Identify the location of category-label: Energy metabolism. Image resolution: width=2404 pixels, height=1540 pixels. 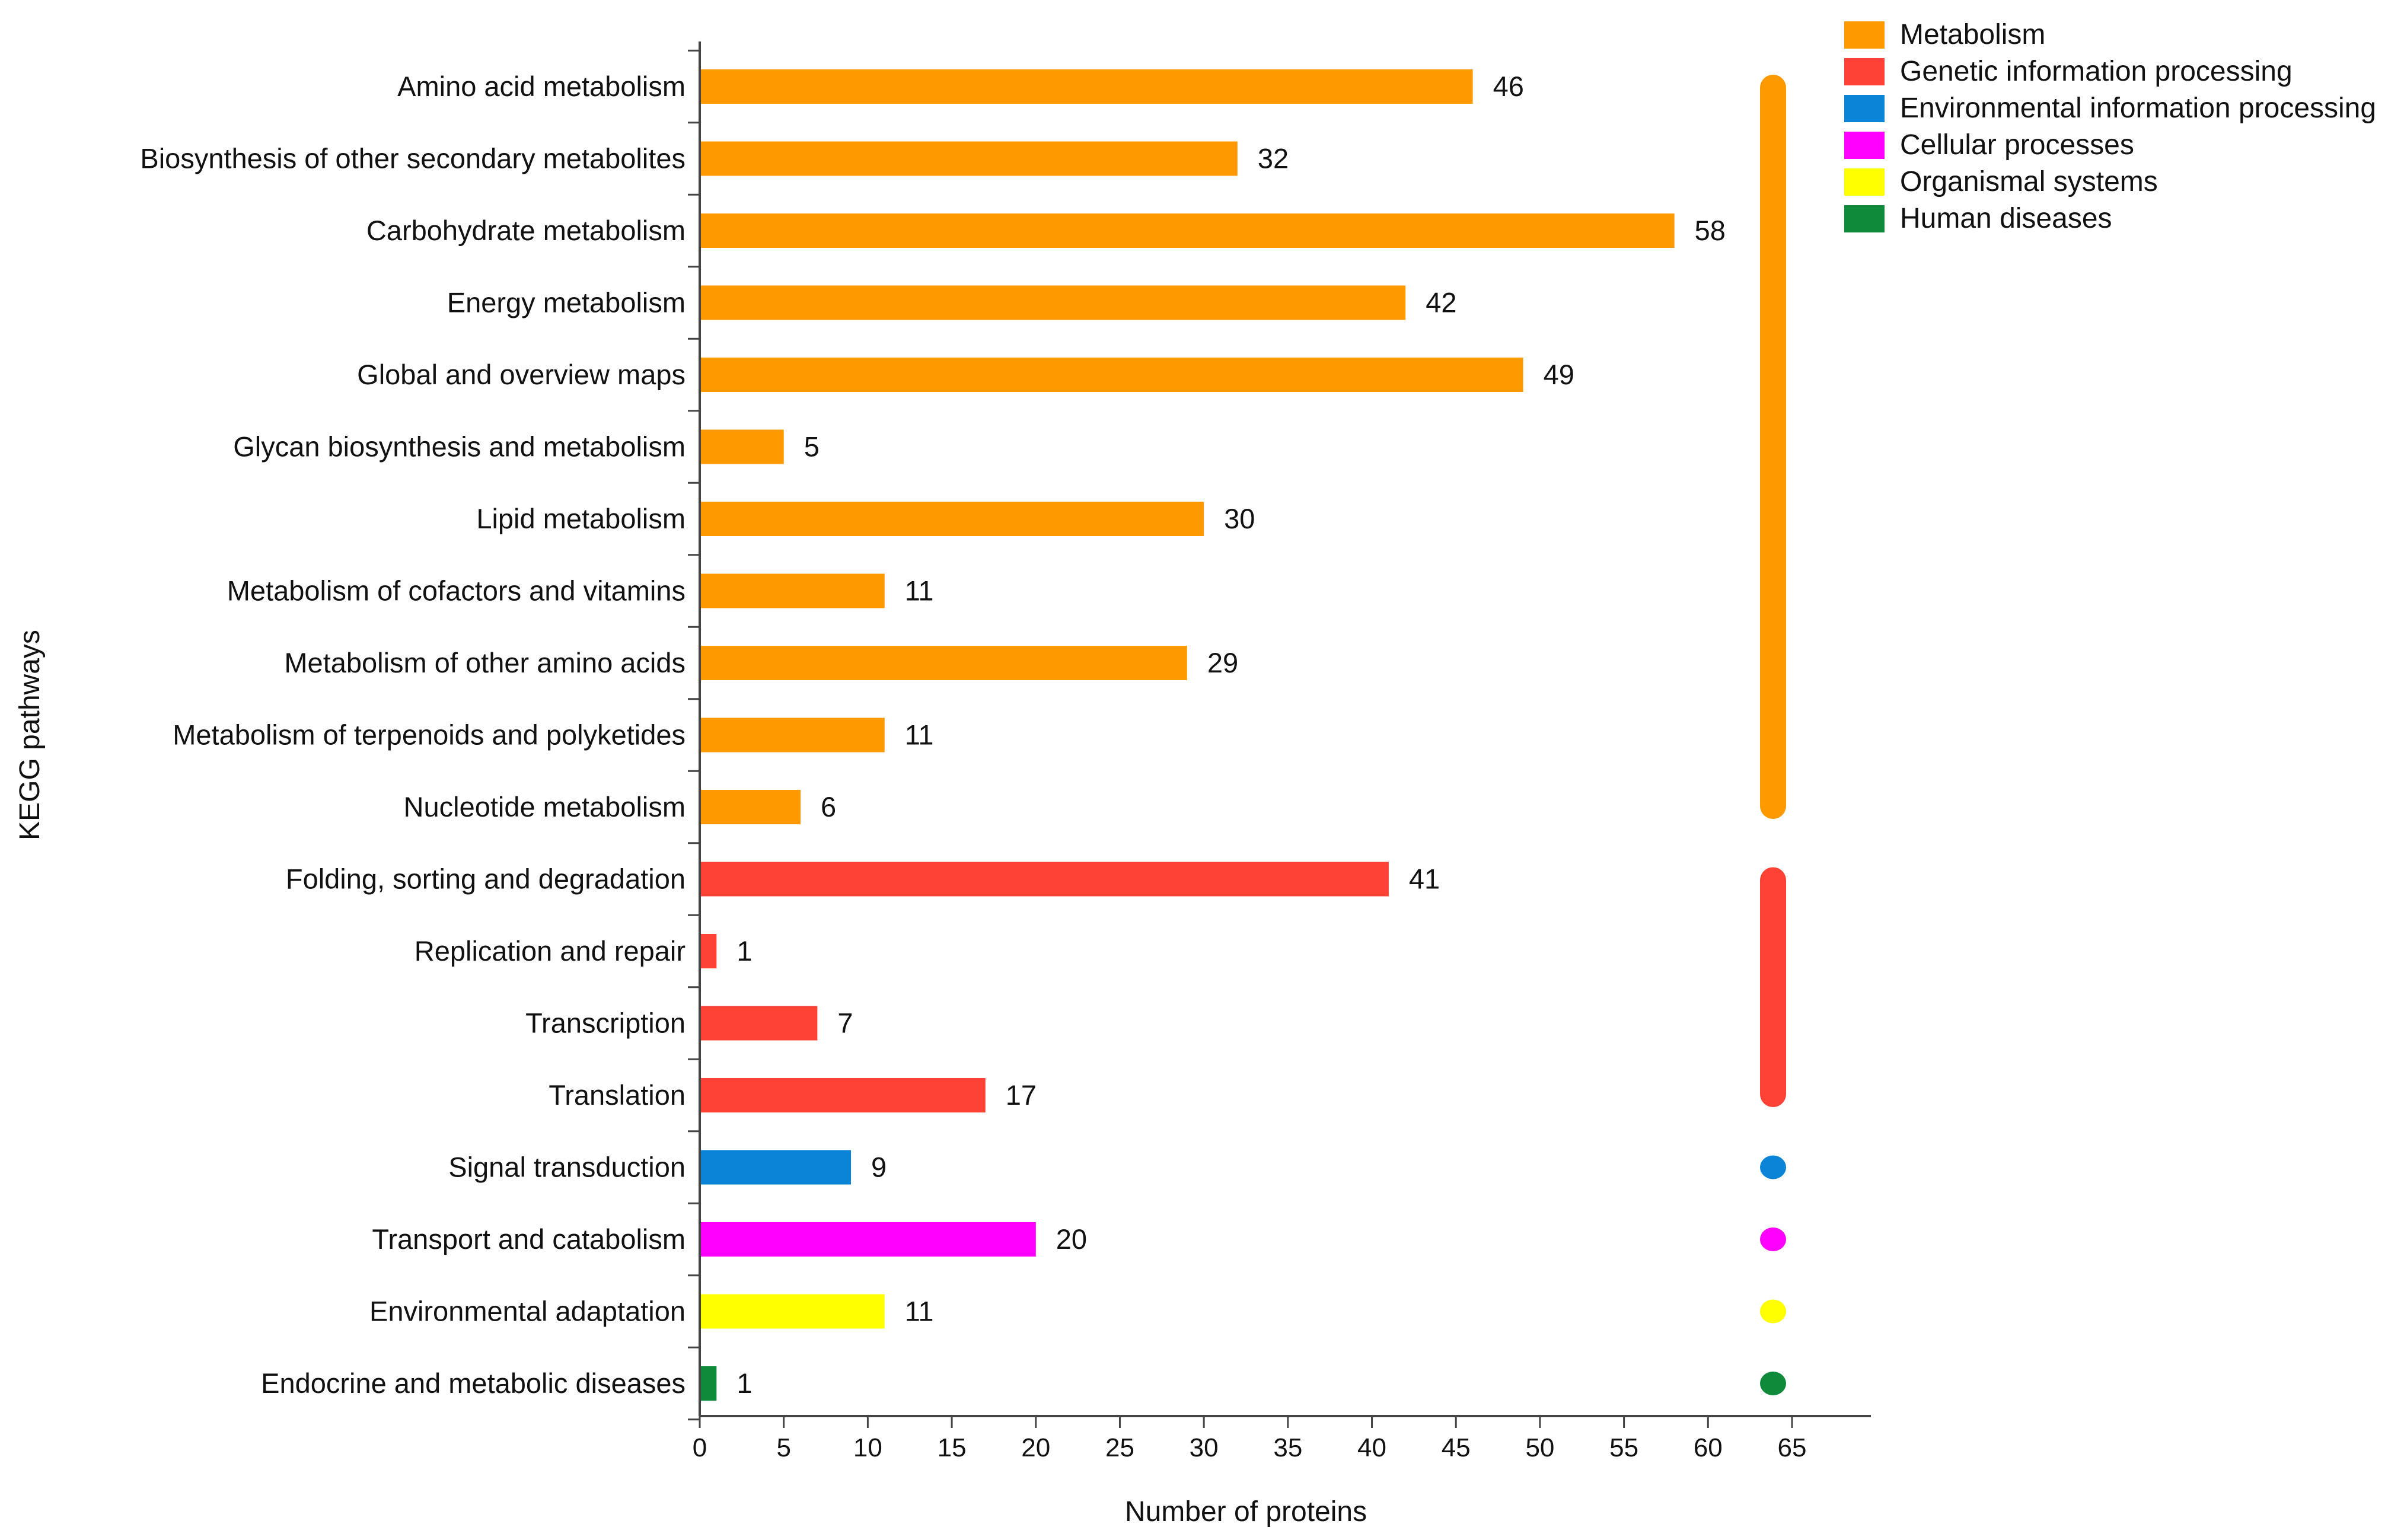
(566, 302).